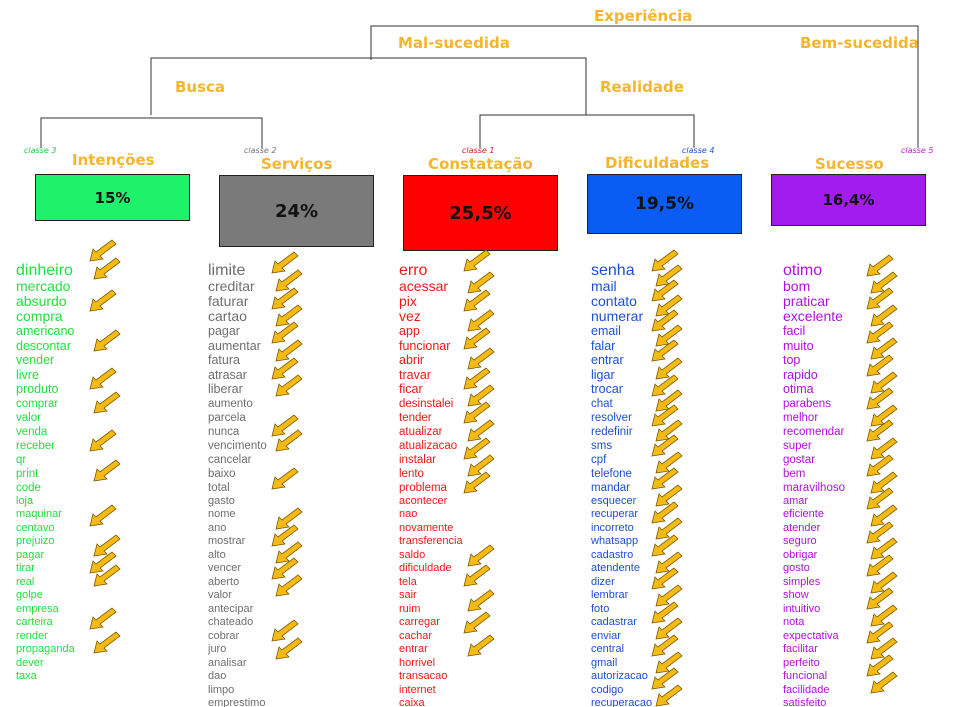 This screenshot has width=960, height=707. Describe the element at coordinates (607, 689) in the screenshot. I see `word-item: codigo` at that location.